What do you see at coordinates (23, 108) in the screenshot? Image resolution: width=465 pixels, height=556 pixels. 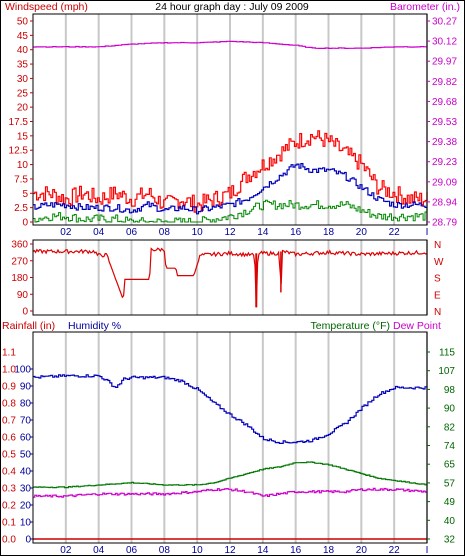 I see `y-left-tick-label: 20` at bounding box center [23, 108].